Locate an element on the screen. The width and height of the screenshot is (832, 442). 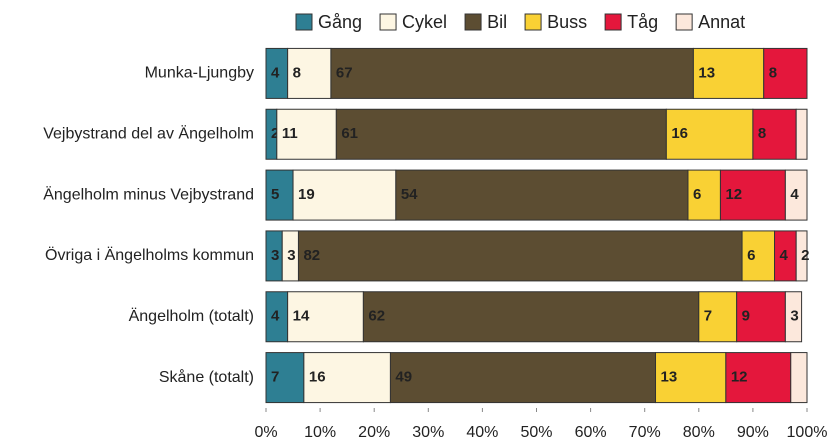
legend-label: Bil is located at coordinates (497, 22).